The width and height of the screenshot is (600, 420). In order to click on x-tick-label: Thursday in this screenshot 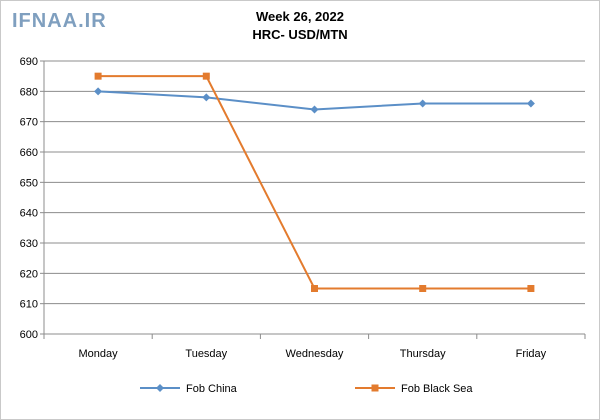, I will do `click(423, 354)`.